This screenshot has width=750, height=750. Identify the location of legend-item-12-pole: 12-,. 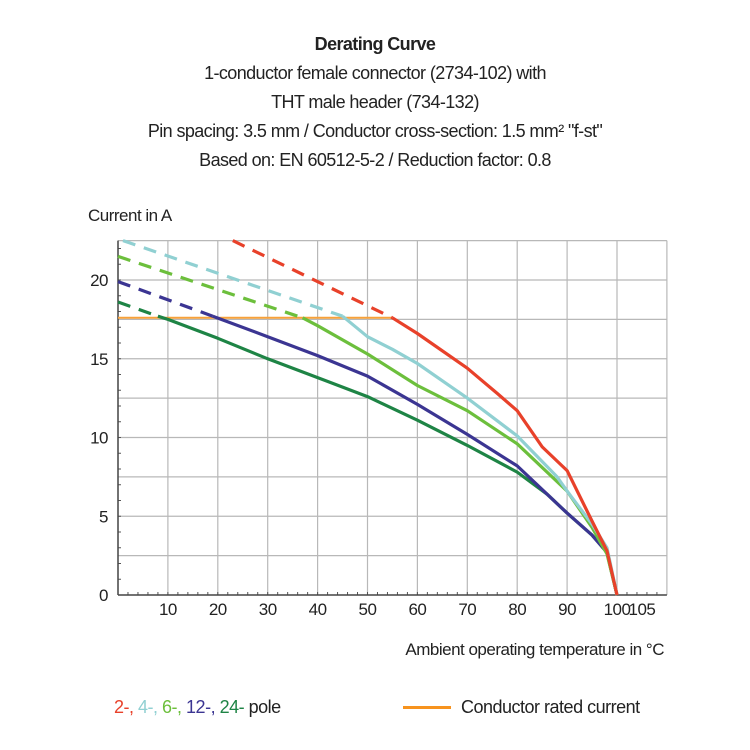
(203, 707).